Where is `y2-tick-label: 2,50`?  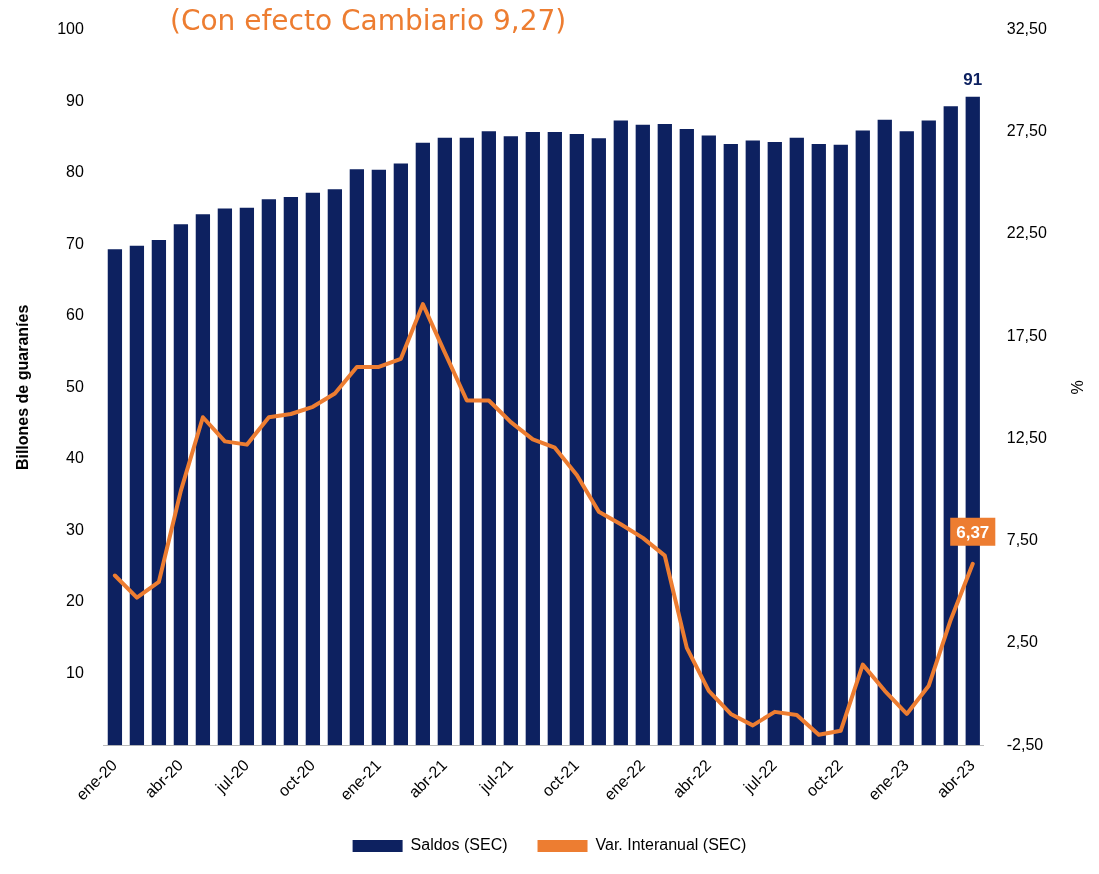 y2-tick-label: 2,50 is located at coordinates (1022, 642).